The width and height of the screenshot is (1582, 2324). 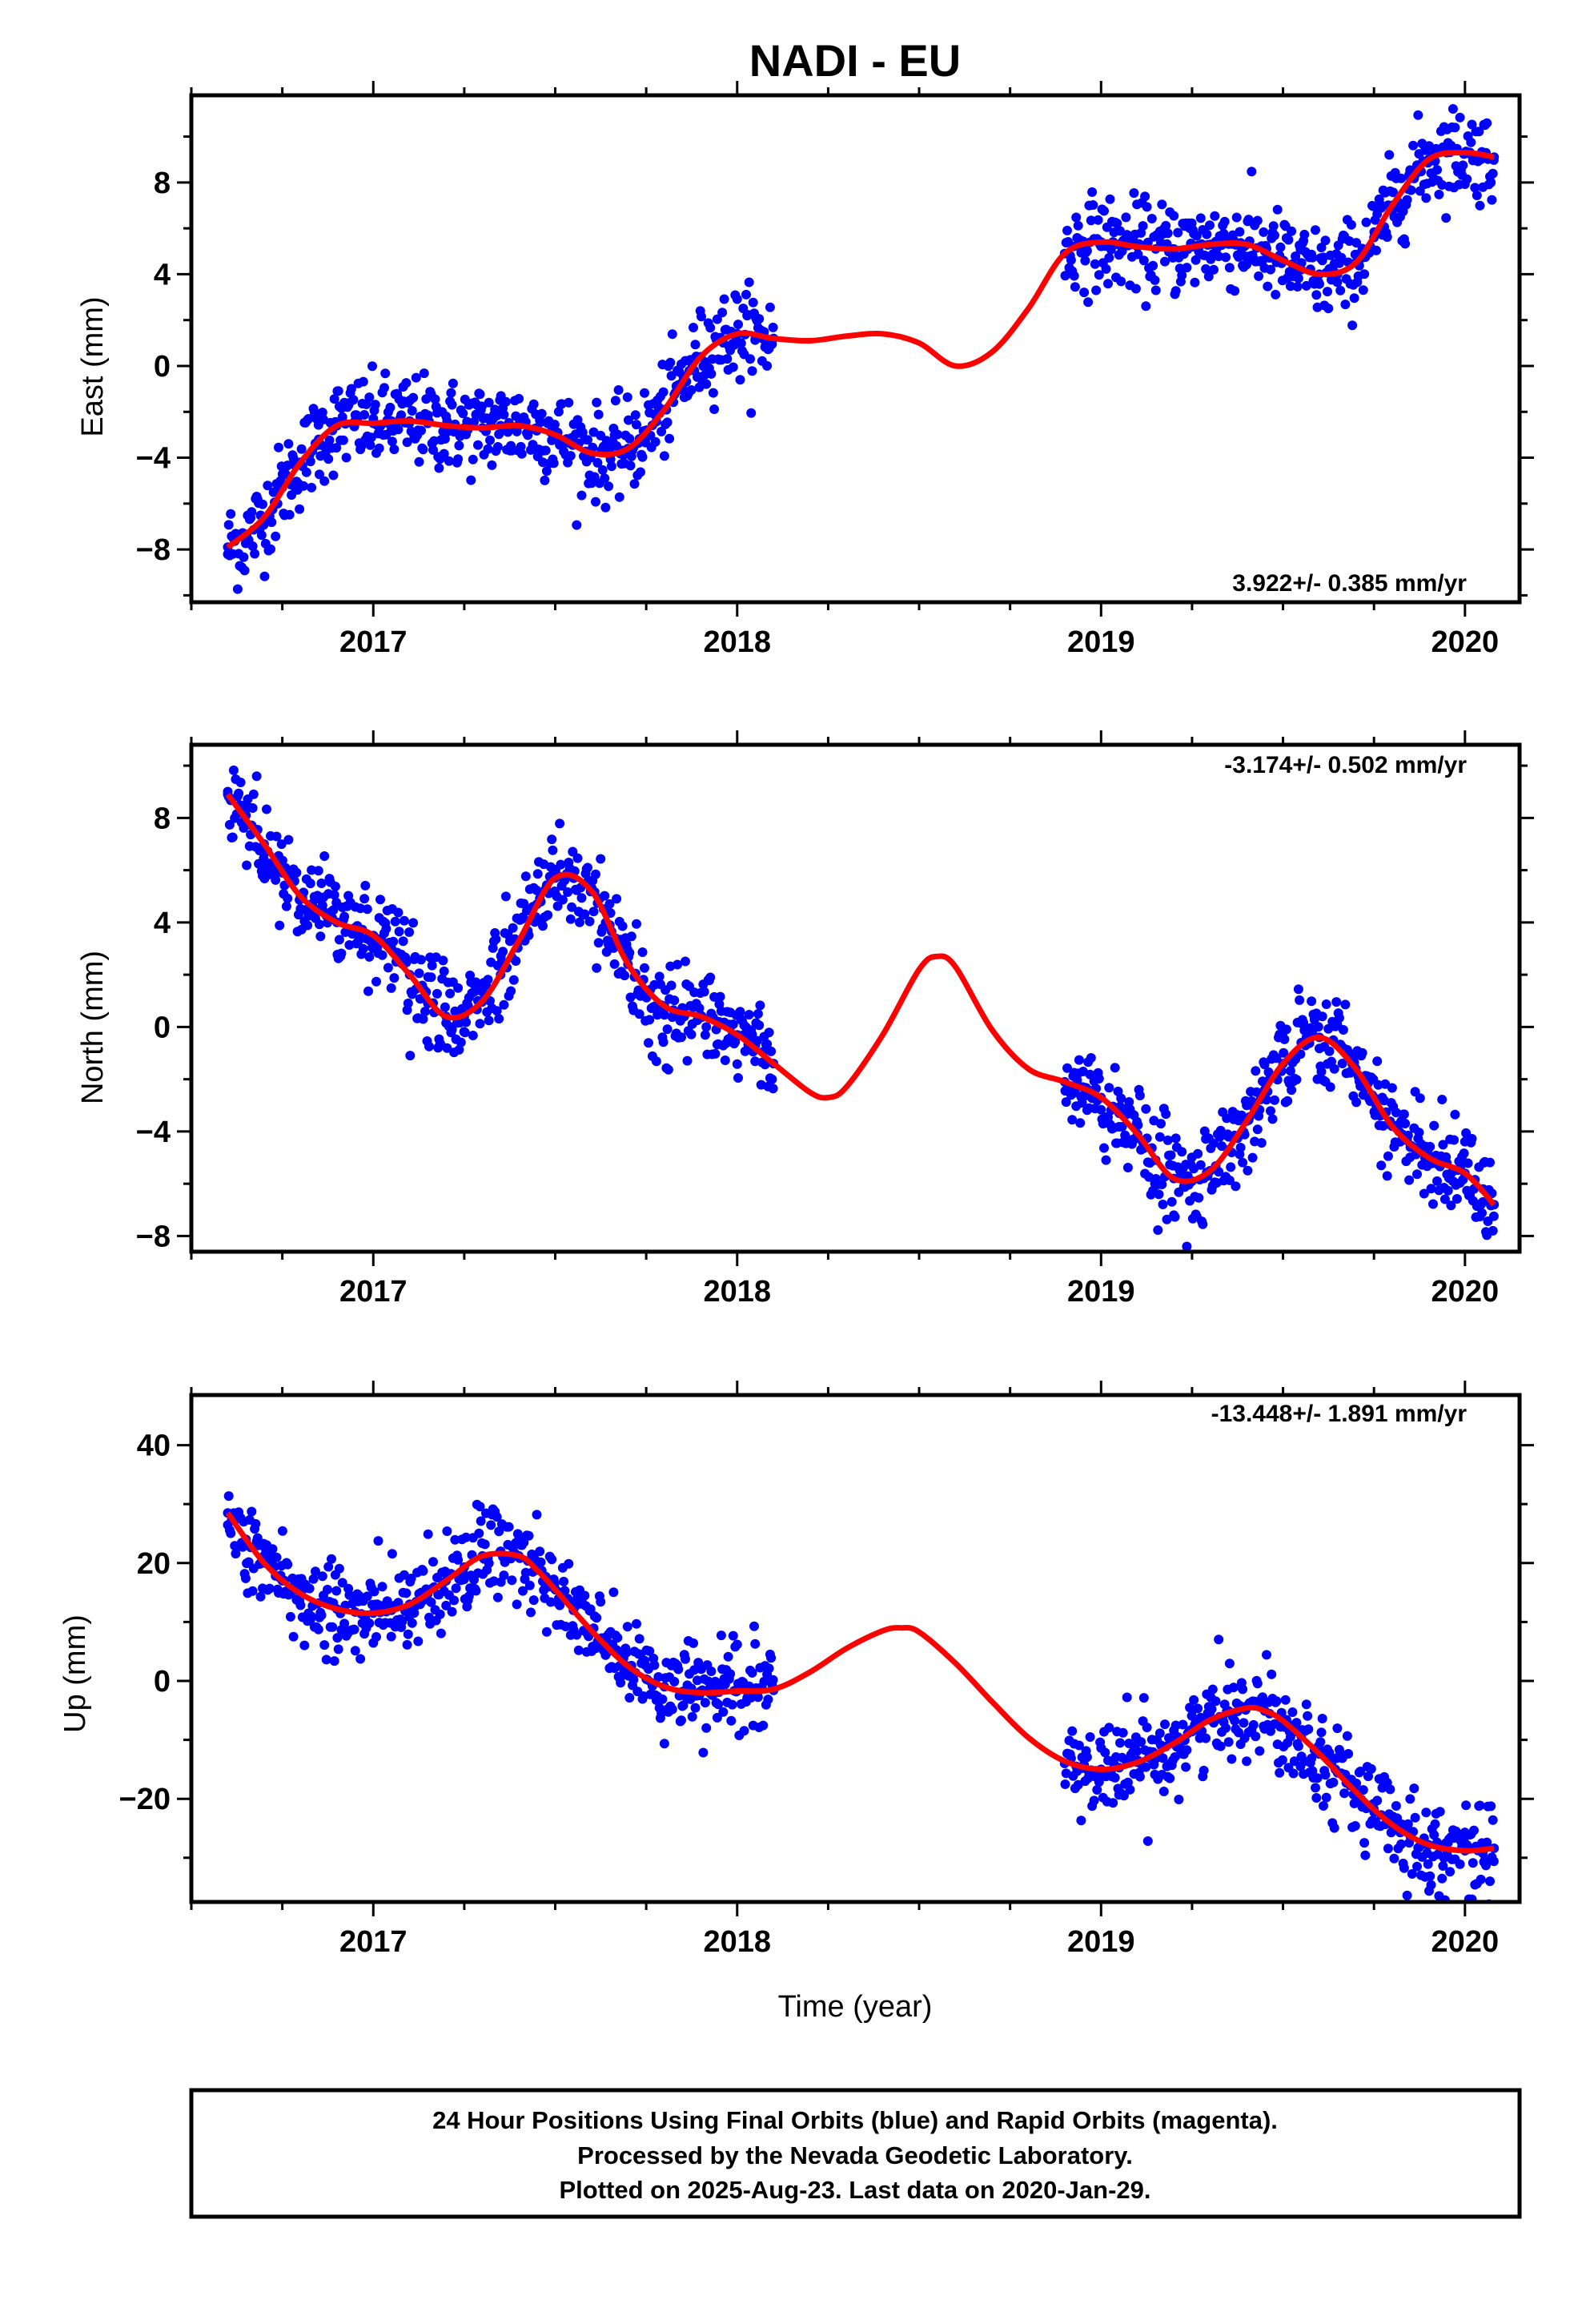 I want to click on x-tick-label: 2018, so click(x=738, y=1292).